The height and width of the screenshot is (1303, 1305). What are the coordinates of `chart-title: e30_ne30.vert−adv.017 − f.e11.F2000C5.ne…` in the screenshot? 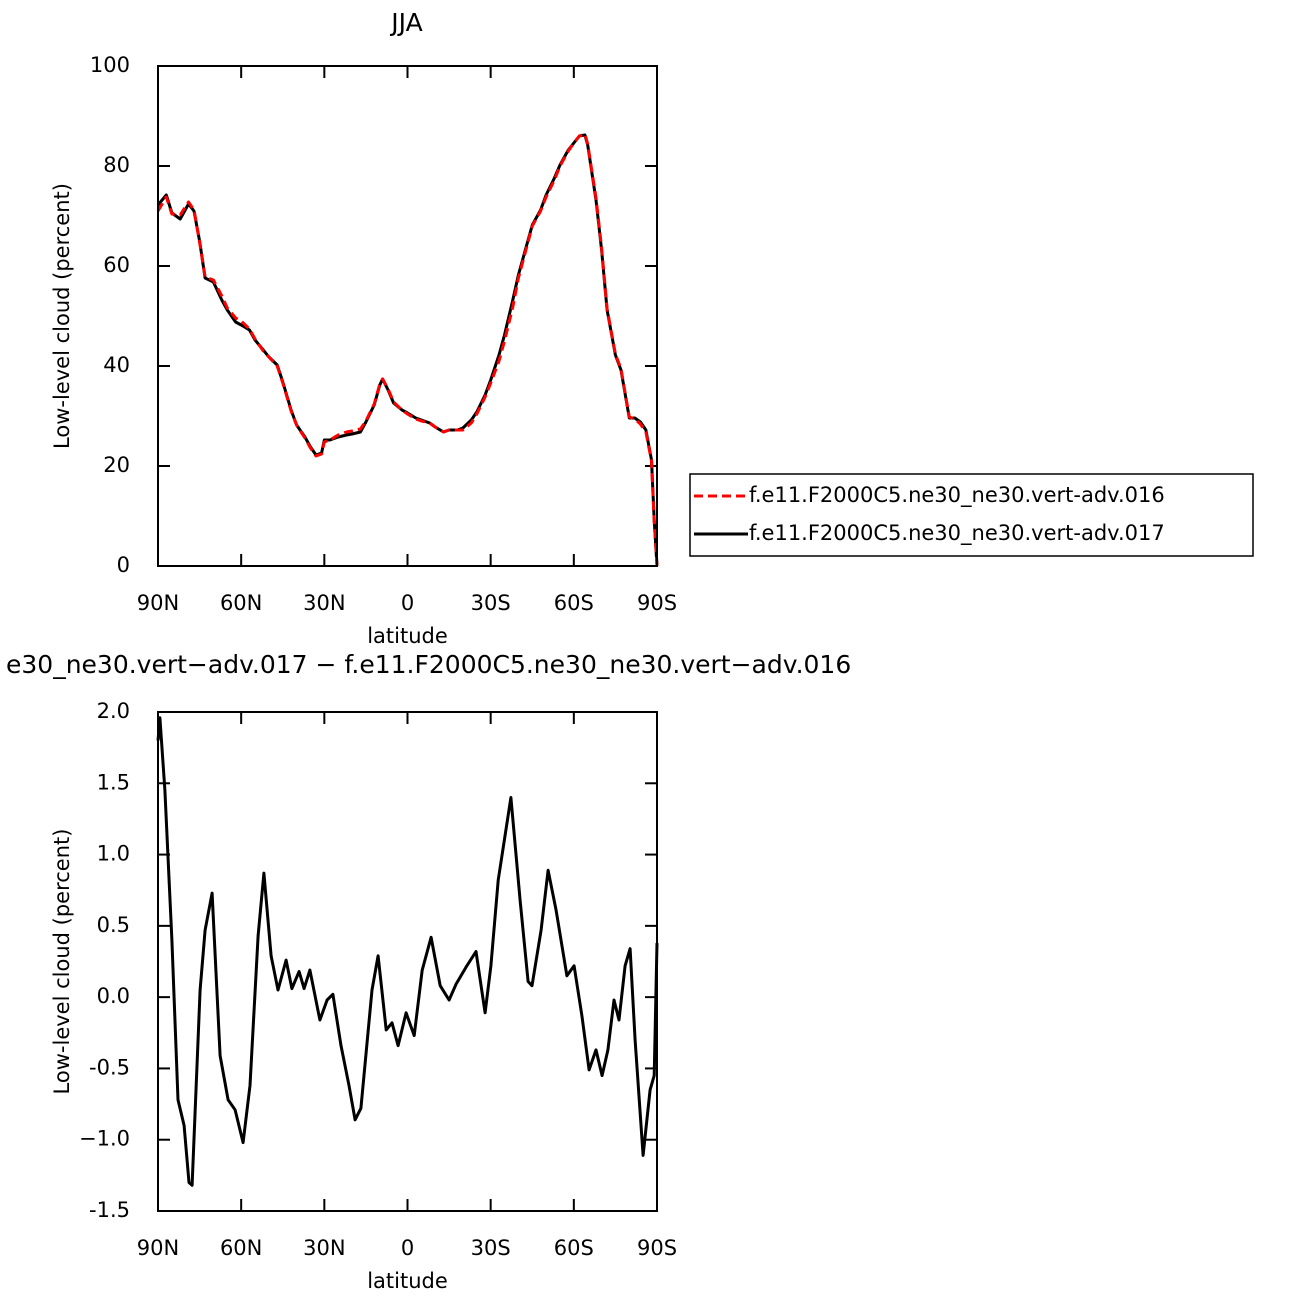 It's located at (428, 664).